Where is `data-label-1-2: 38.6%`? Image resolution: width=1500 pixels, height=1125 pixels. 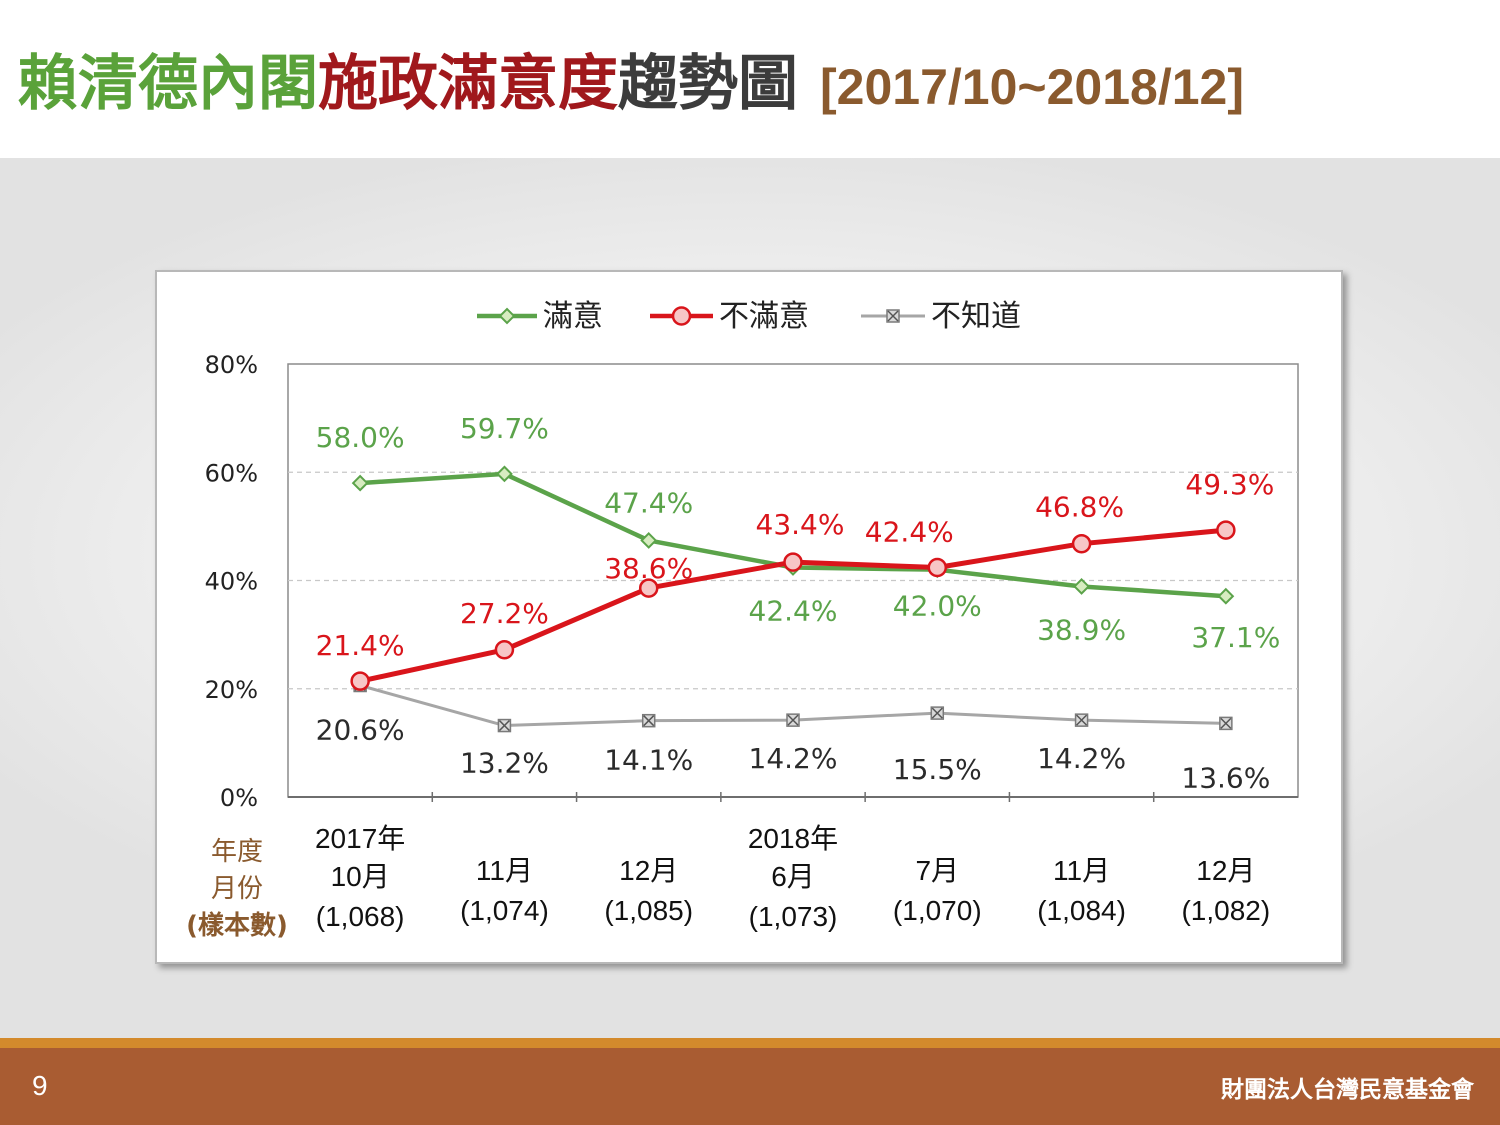 data-label-1-2: 38.6% is located at coordinates (648, 568).